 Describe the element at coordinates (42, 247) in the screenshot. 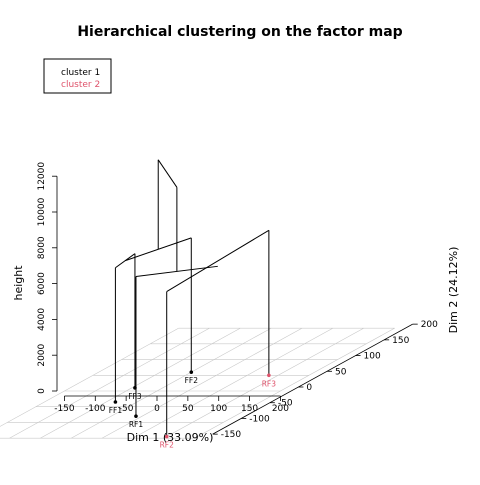

I see `z-tick-label: 8000` at that location.